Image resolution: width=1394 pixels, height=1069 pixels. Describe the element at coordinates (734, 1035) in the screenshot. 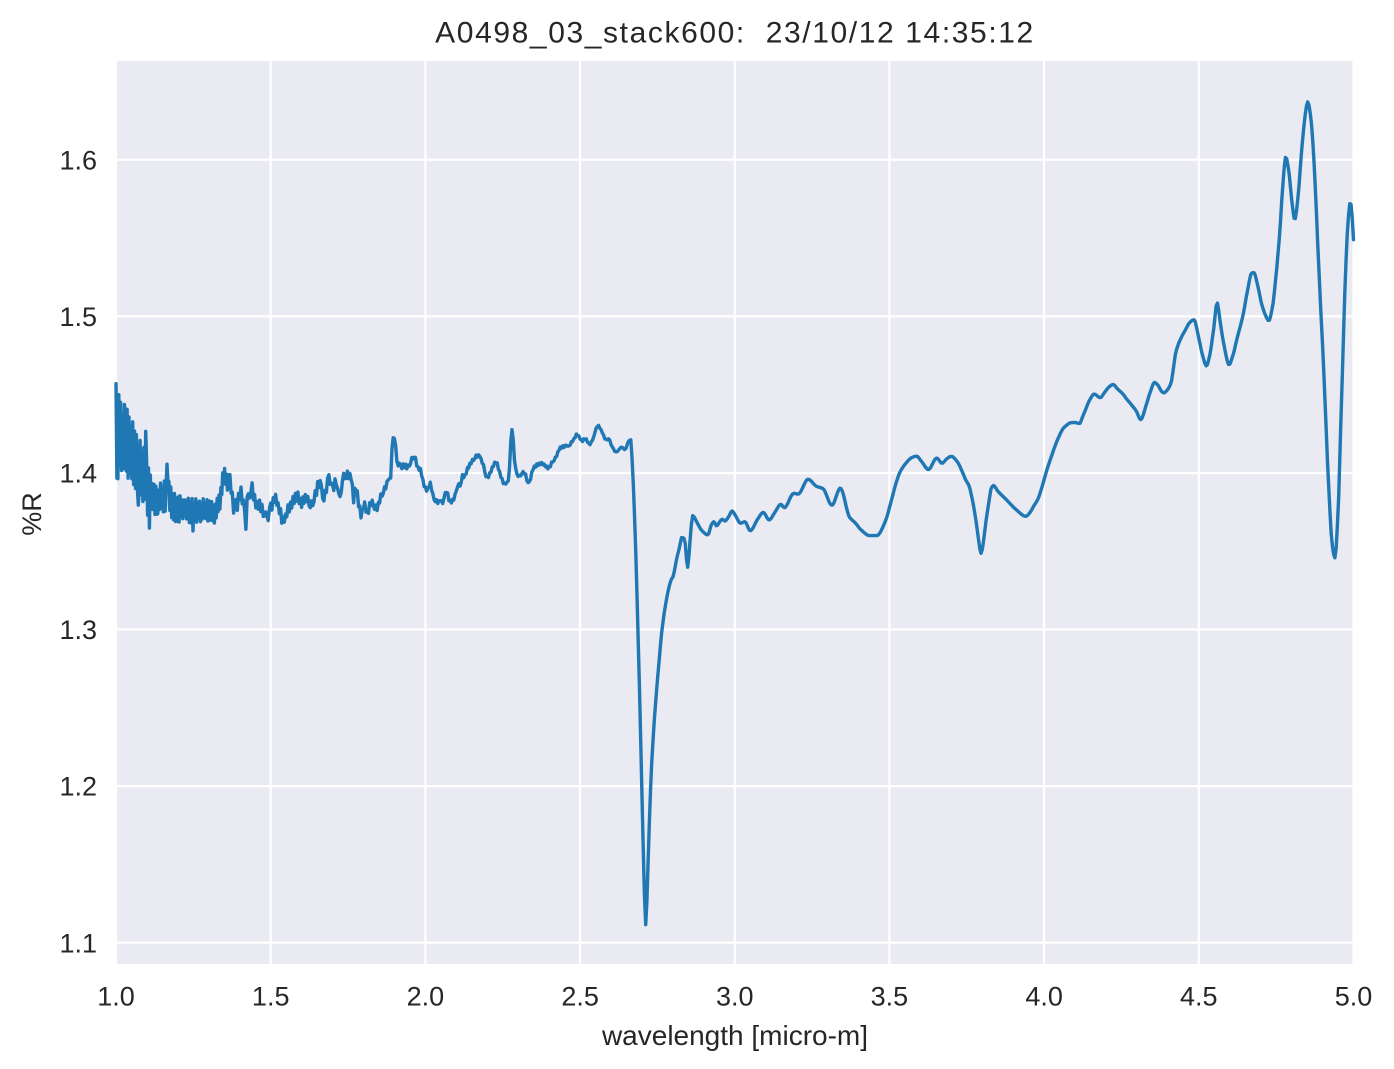

I see `svg-text: wavelength [micro-m]` at that location.